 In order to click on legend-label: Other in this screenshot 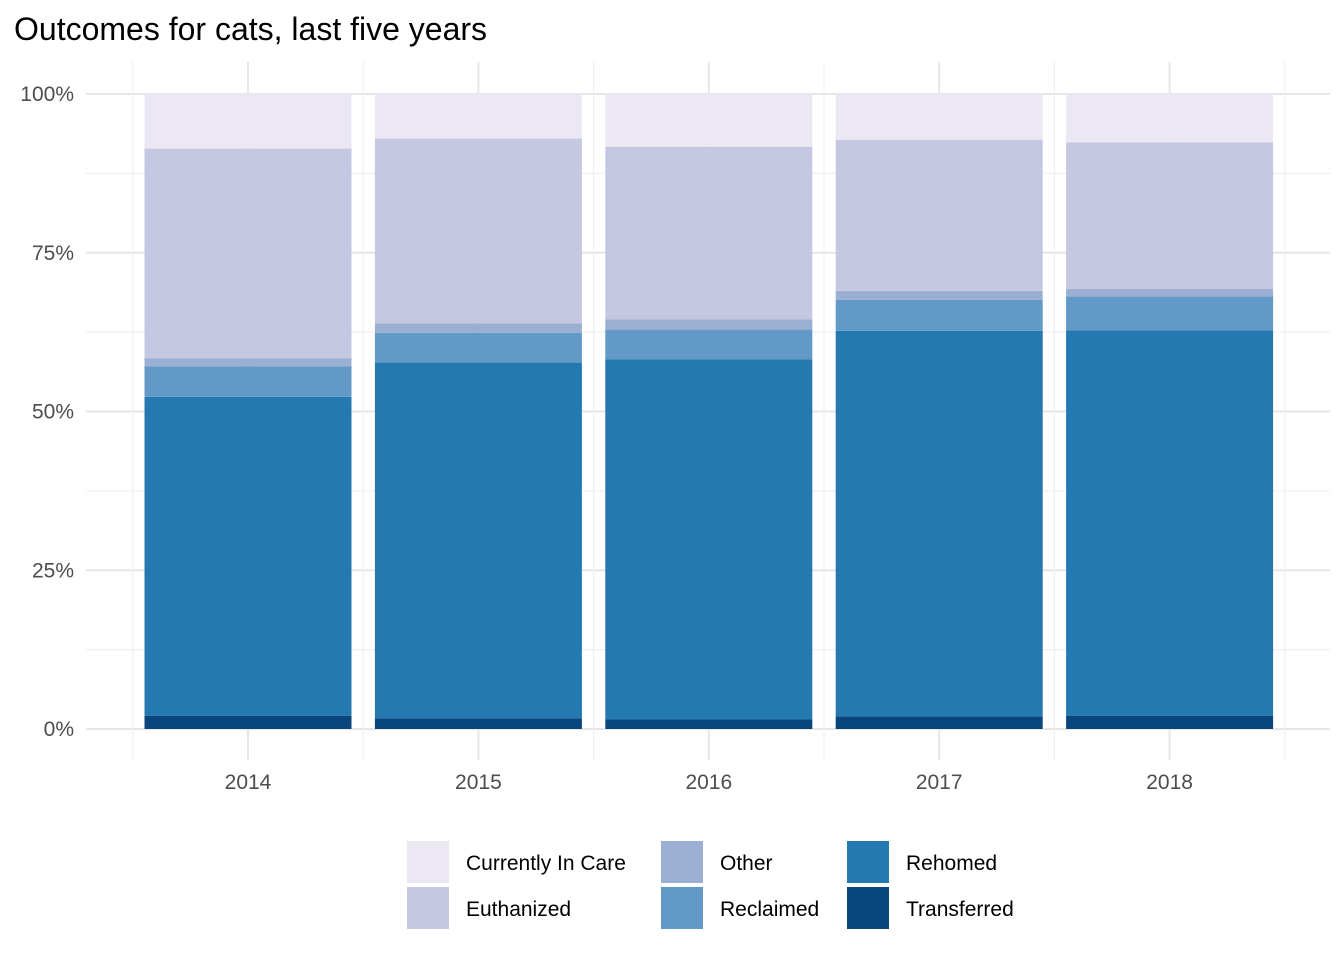, I will do `click(746, 863)`.